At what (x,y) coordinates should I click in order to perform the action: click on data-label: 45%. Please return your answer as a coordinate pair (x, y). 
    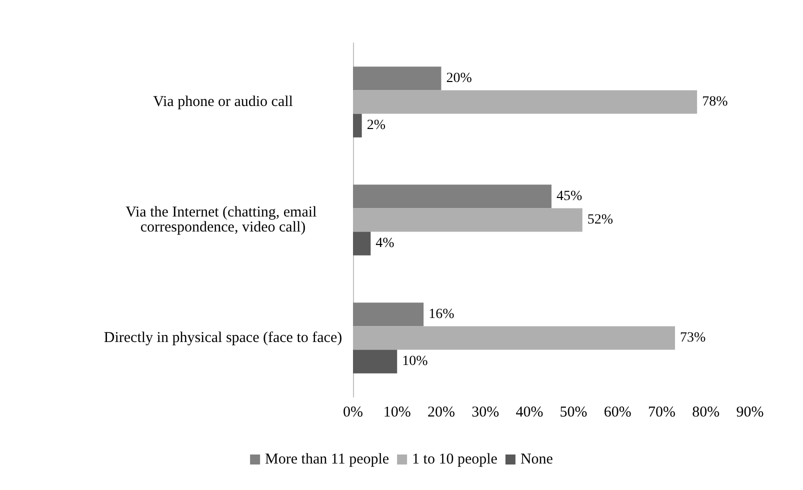
    Looking at the image, I should click on (569, 196).